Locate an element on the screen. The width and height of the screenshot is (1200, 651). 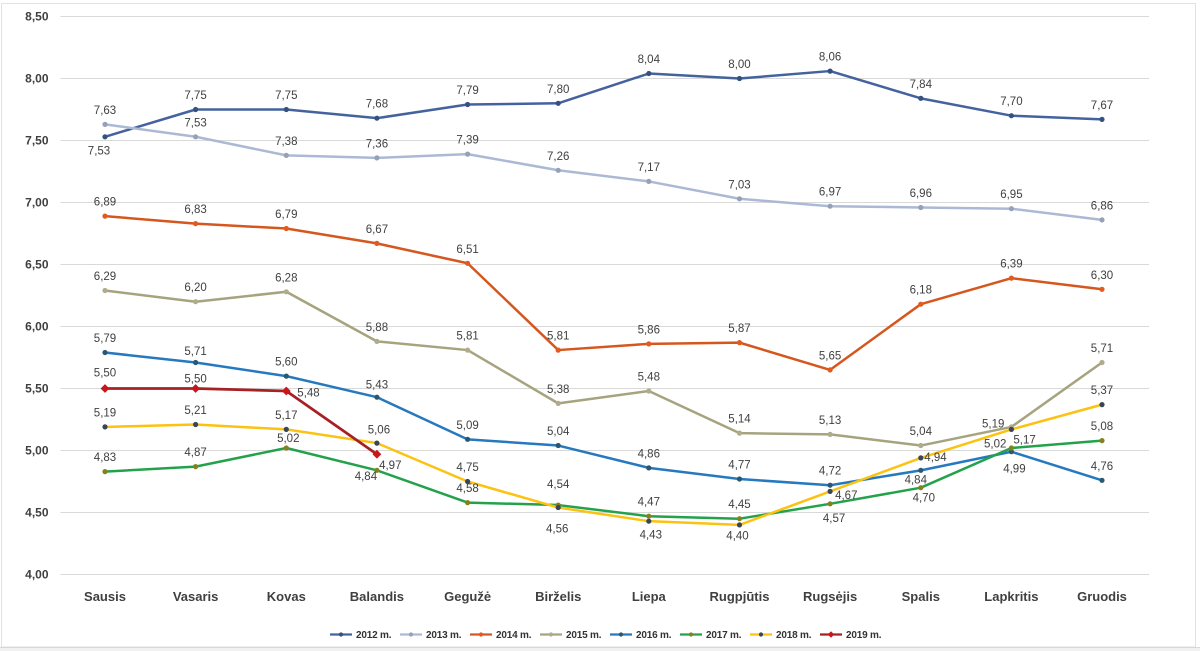
svg-text: 5,37 is located at coordinates (1102, 391).